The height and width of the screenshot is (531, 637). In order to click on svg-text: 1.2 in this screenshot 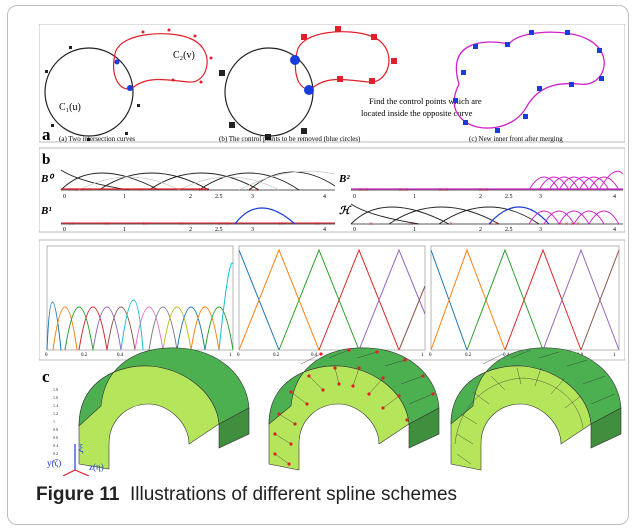, I will do `click(55, 413)`.